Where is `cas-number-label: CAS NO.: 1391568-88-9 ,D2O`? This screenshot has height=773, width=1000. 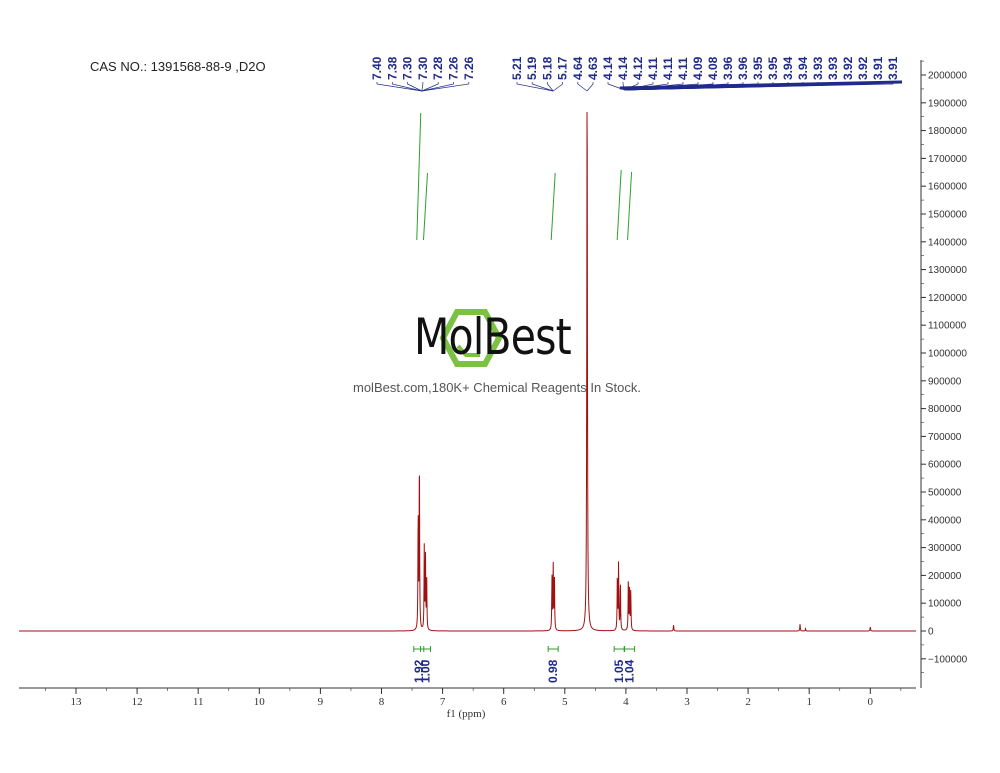
cas-number-label: CAS NO.: 1391568-88-9 ,D2O is located at coordinates (178, 66).